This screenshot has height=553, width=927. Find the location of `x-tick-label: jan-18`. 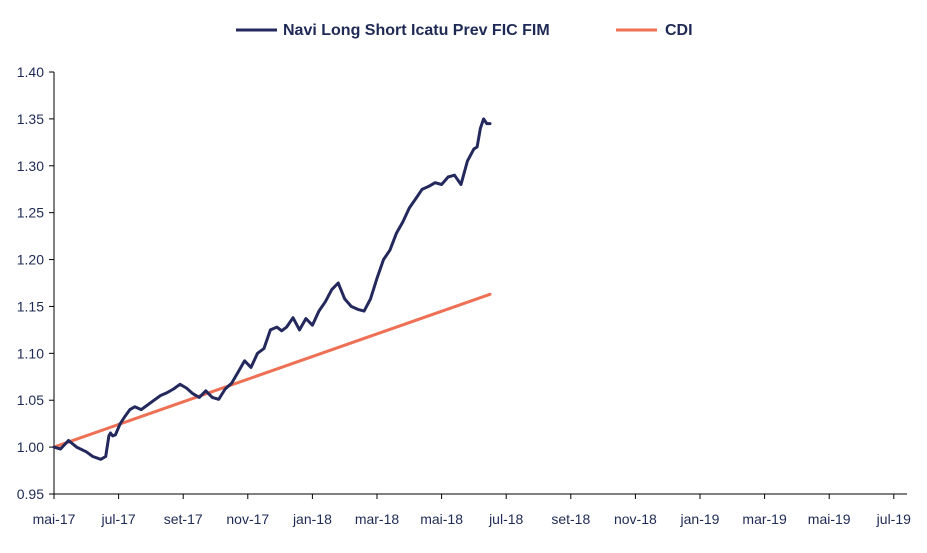

x-tick-label: jan-18 is located at coordinates (312, 519).